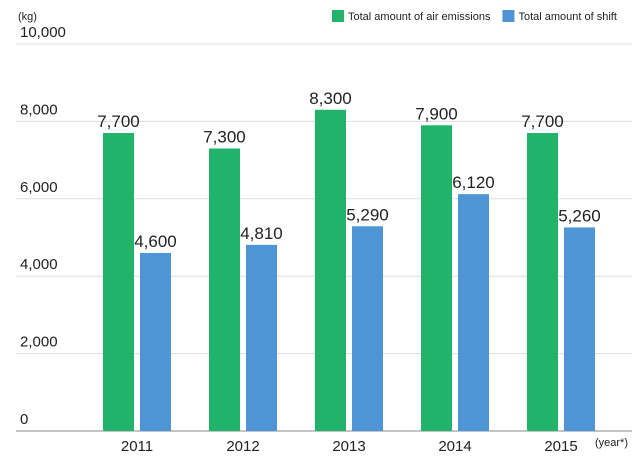  Describe the element at coordinates (242, 446) in the screenshot. I see `x-tick-label: 2012` at that location.